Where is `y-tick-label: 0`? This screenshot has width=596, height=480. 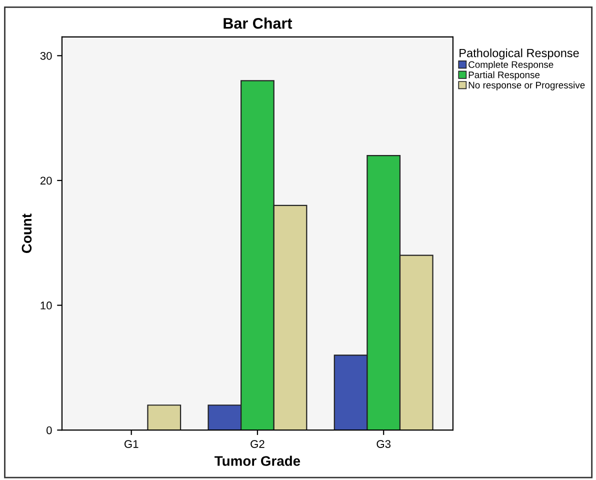 y-tick-label: 0 is located at coordinates (49, 430).